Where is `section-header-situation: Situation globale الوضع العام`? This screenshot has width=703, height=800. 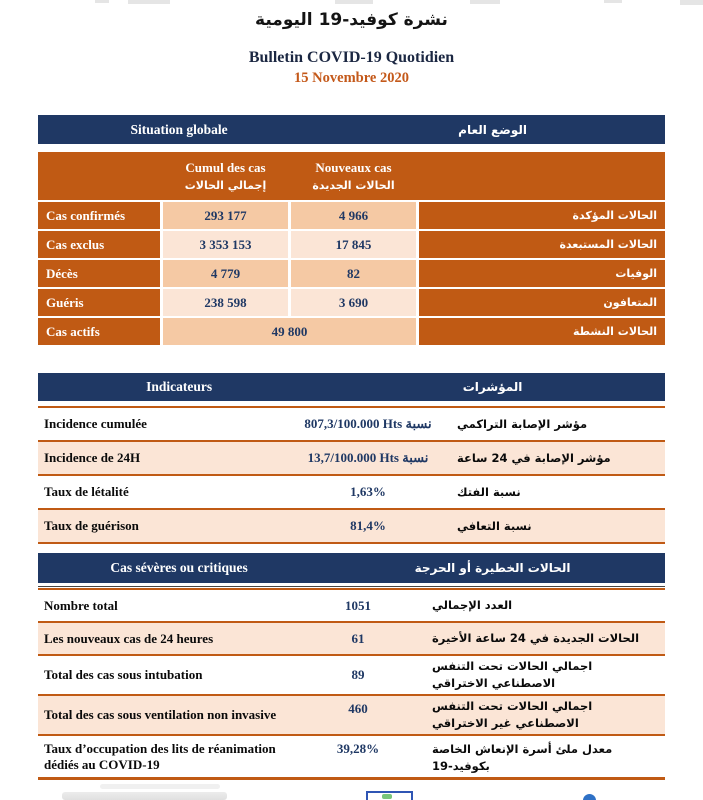
section-header-situation: Situation globale الوضع العام is located at coordinates (351, 129).